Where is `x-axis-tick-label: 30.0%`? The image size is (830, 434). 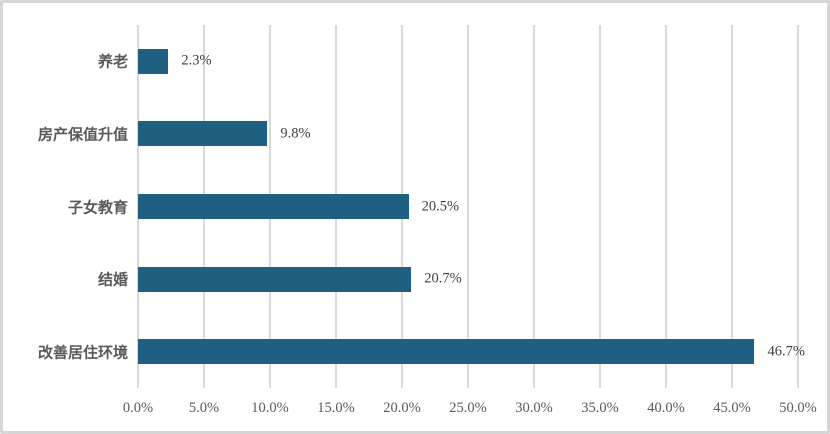
x-axis-tick-label: 30.0% is located at coordinates (534, 408).